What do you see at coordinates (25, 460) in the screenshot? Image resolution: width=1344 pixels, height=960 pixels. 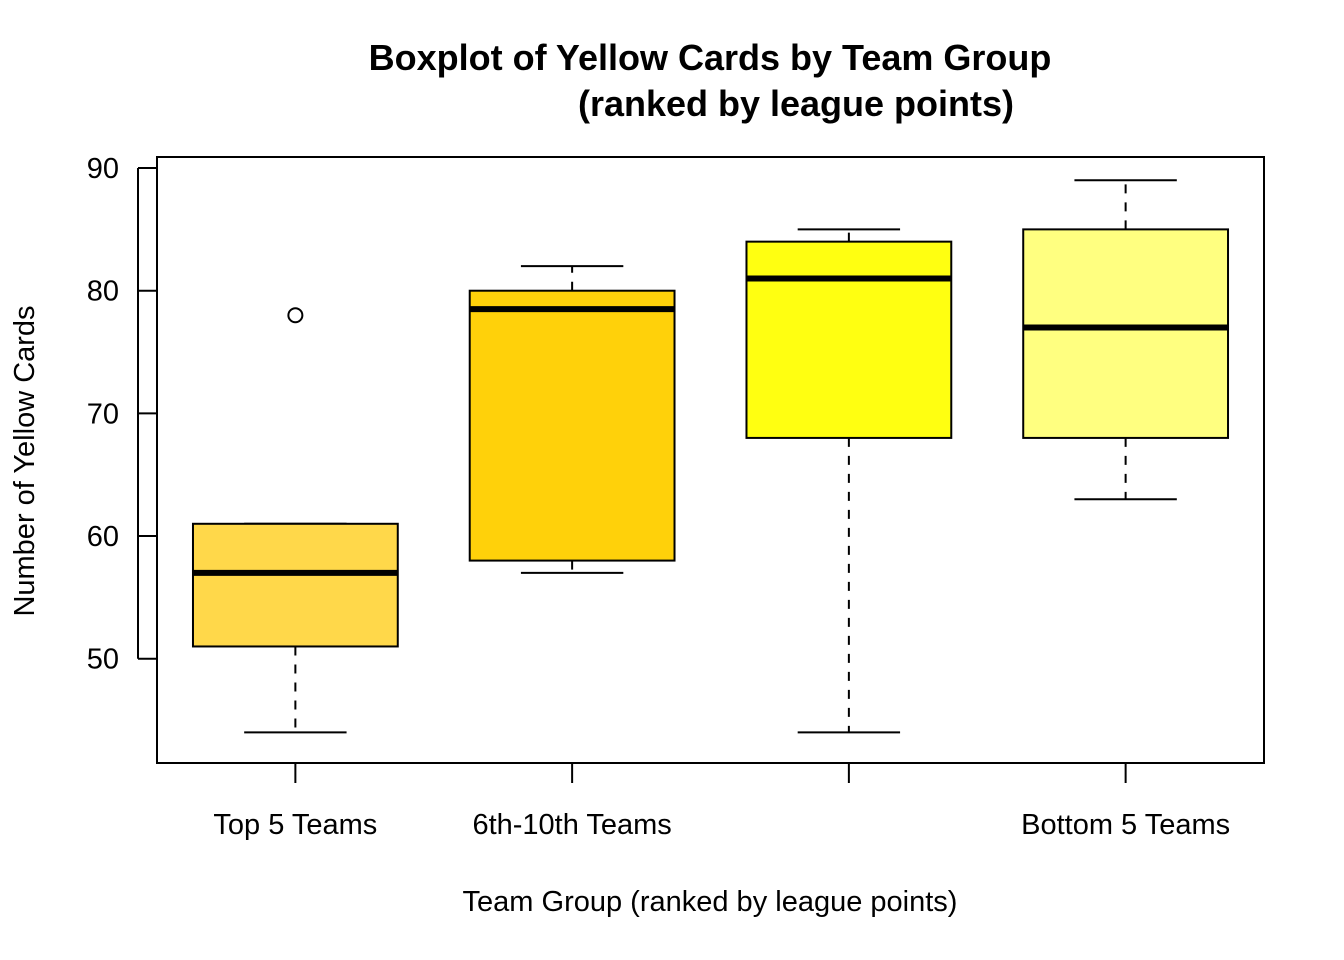 I see `y-axis-label: Number of Yellow Cards` at bounding box center [25, 460].